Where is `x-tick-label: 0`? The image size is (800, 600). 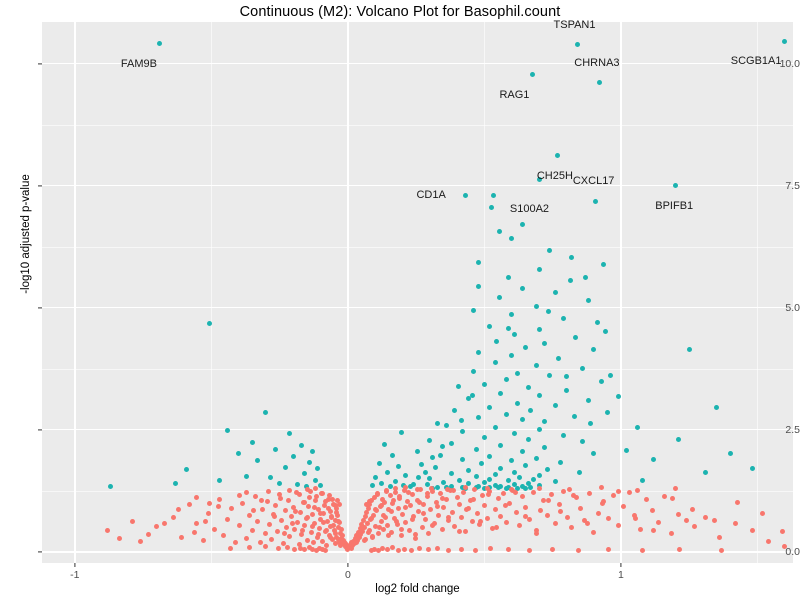 x-tick-label: 0 is located at coordinates (347, 575).